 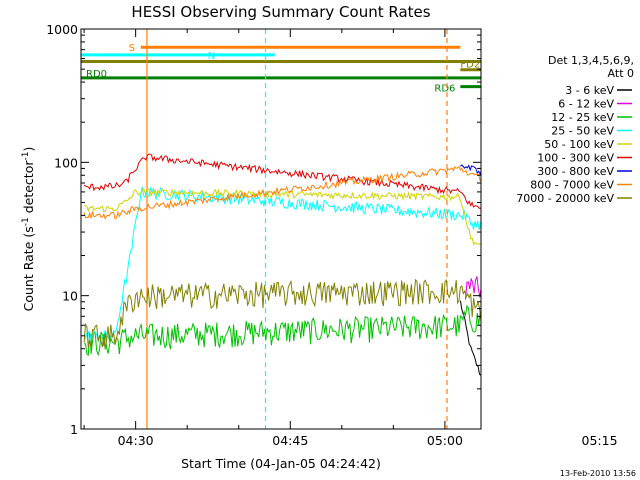 I want to click on series-50-100-kev, so click(x=282, y=217).